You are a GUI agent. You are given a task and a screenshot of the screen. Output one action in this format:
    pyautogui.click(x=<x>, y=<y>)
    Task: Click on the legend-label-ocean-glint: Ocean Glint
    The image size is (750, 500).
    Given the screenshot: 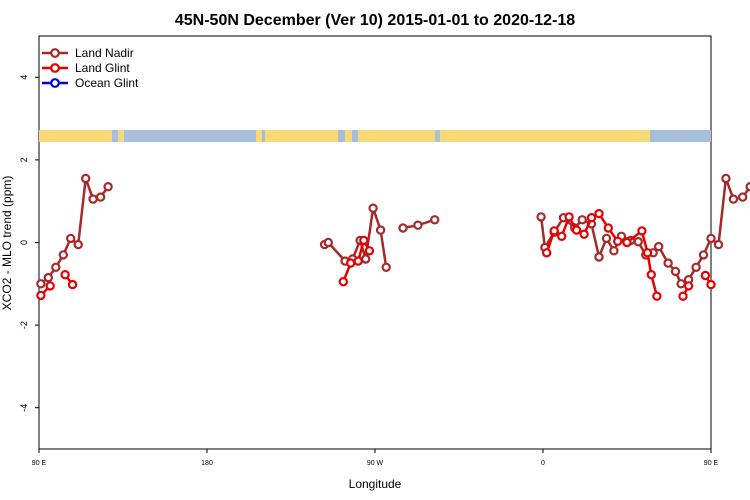 What is the action you would take?
    pyautogui.click(x=107, y=83)
    